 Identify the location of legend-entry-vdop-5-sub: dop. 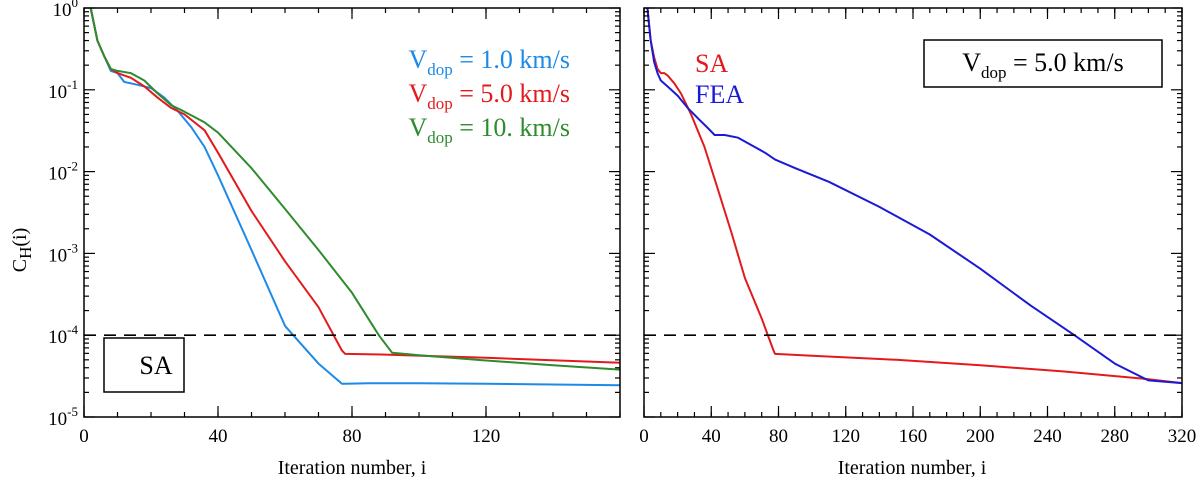
(440, 103).